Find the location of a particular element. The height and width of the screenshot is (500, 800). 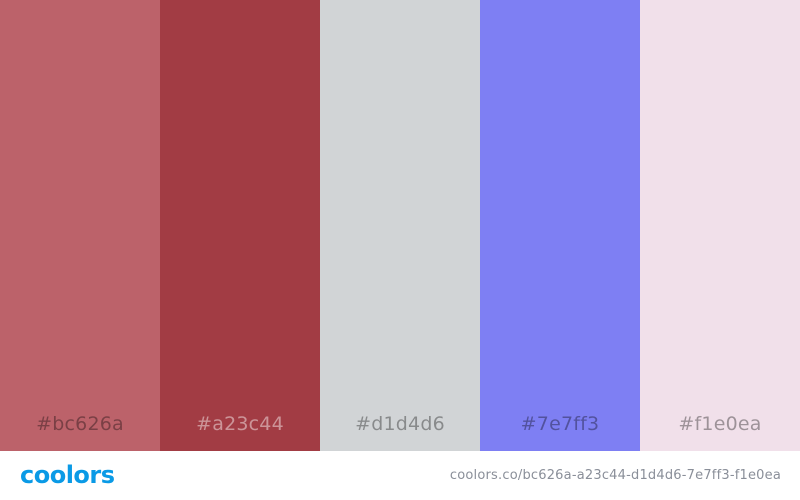

swatch-hex-label: #bc626a is located at coordinates (80, 424).